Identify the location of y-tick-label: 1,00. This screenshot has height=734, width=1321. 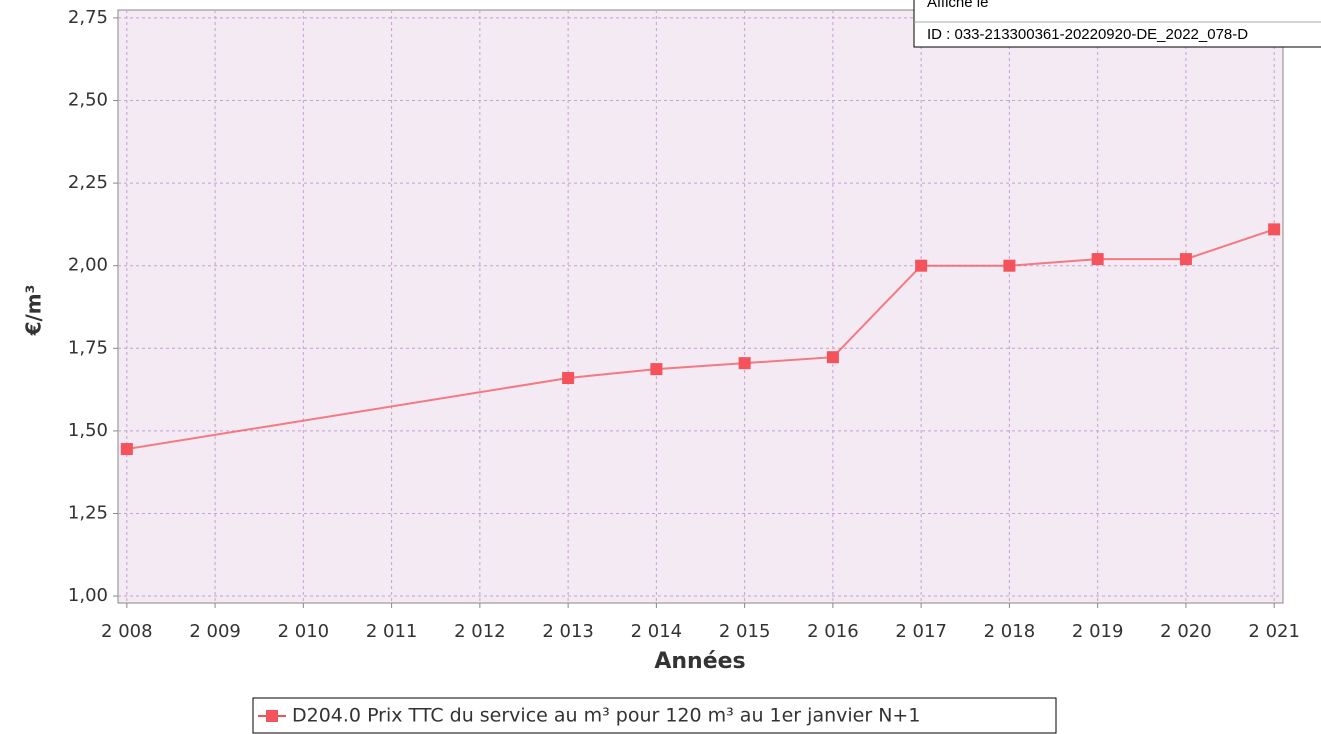
(88, 595).